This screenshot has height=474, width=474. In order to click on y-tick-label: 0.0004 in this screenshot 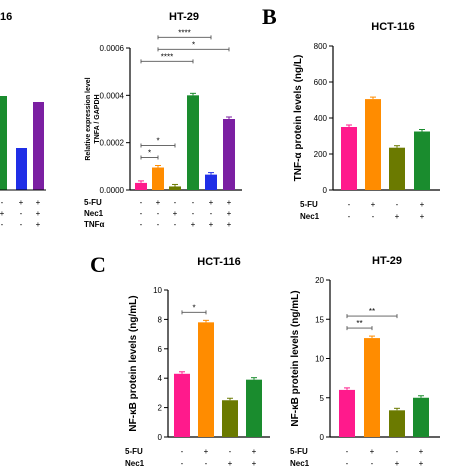, I will do `click(112, 95)`.